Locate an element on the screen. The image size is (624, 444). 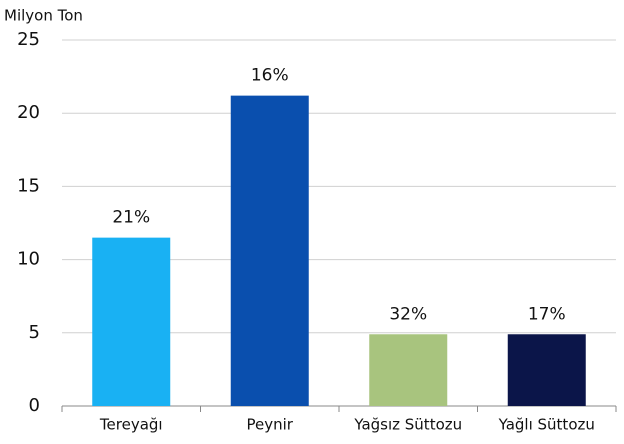
x-tick-label: Yağlı Süttozu is located at coordinates (546, 425).